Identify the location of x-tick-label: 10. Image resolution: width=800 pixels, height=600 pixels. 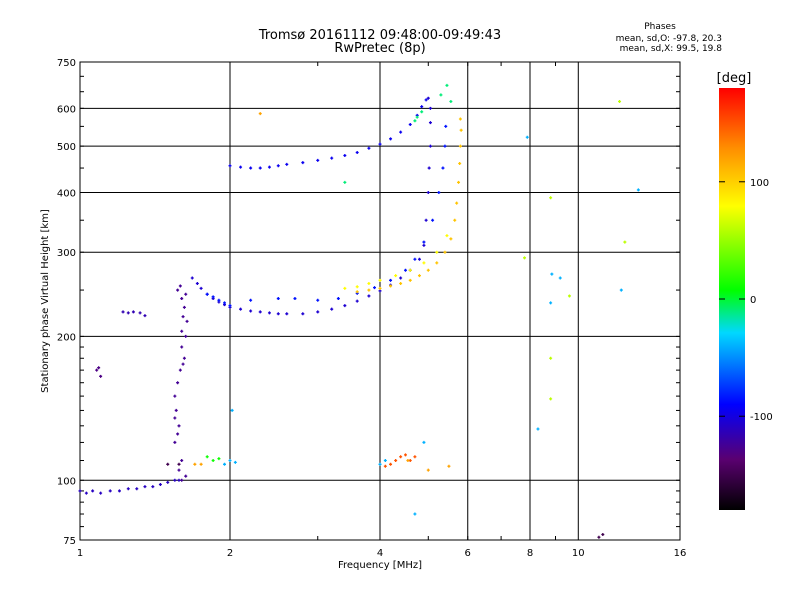
(578, 553).